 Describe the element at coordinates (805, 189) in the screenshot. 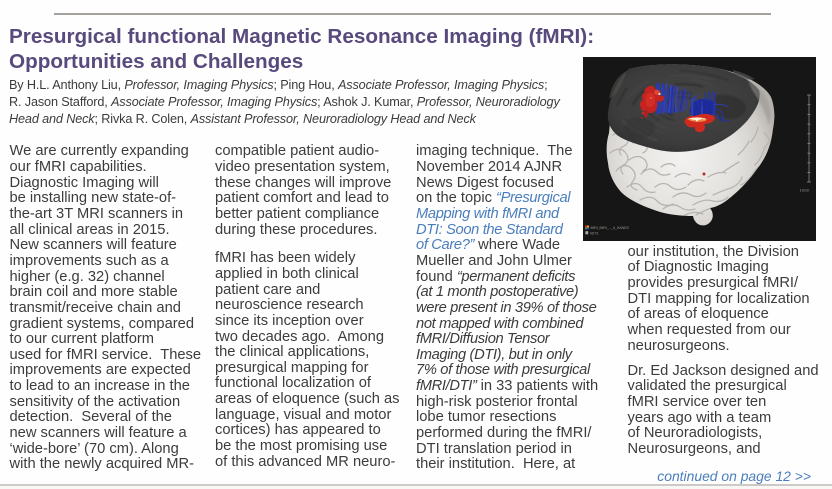

I see `svg-text: 10cm` at that location.